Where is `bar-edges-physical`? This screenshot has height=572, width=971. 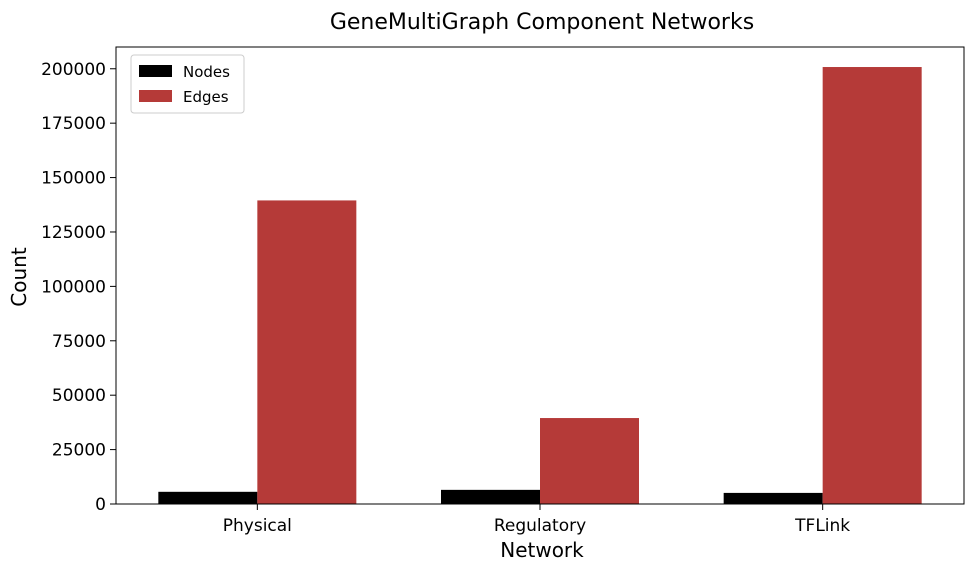 bar-edges-physical is located at coordinates (307, 352).